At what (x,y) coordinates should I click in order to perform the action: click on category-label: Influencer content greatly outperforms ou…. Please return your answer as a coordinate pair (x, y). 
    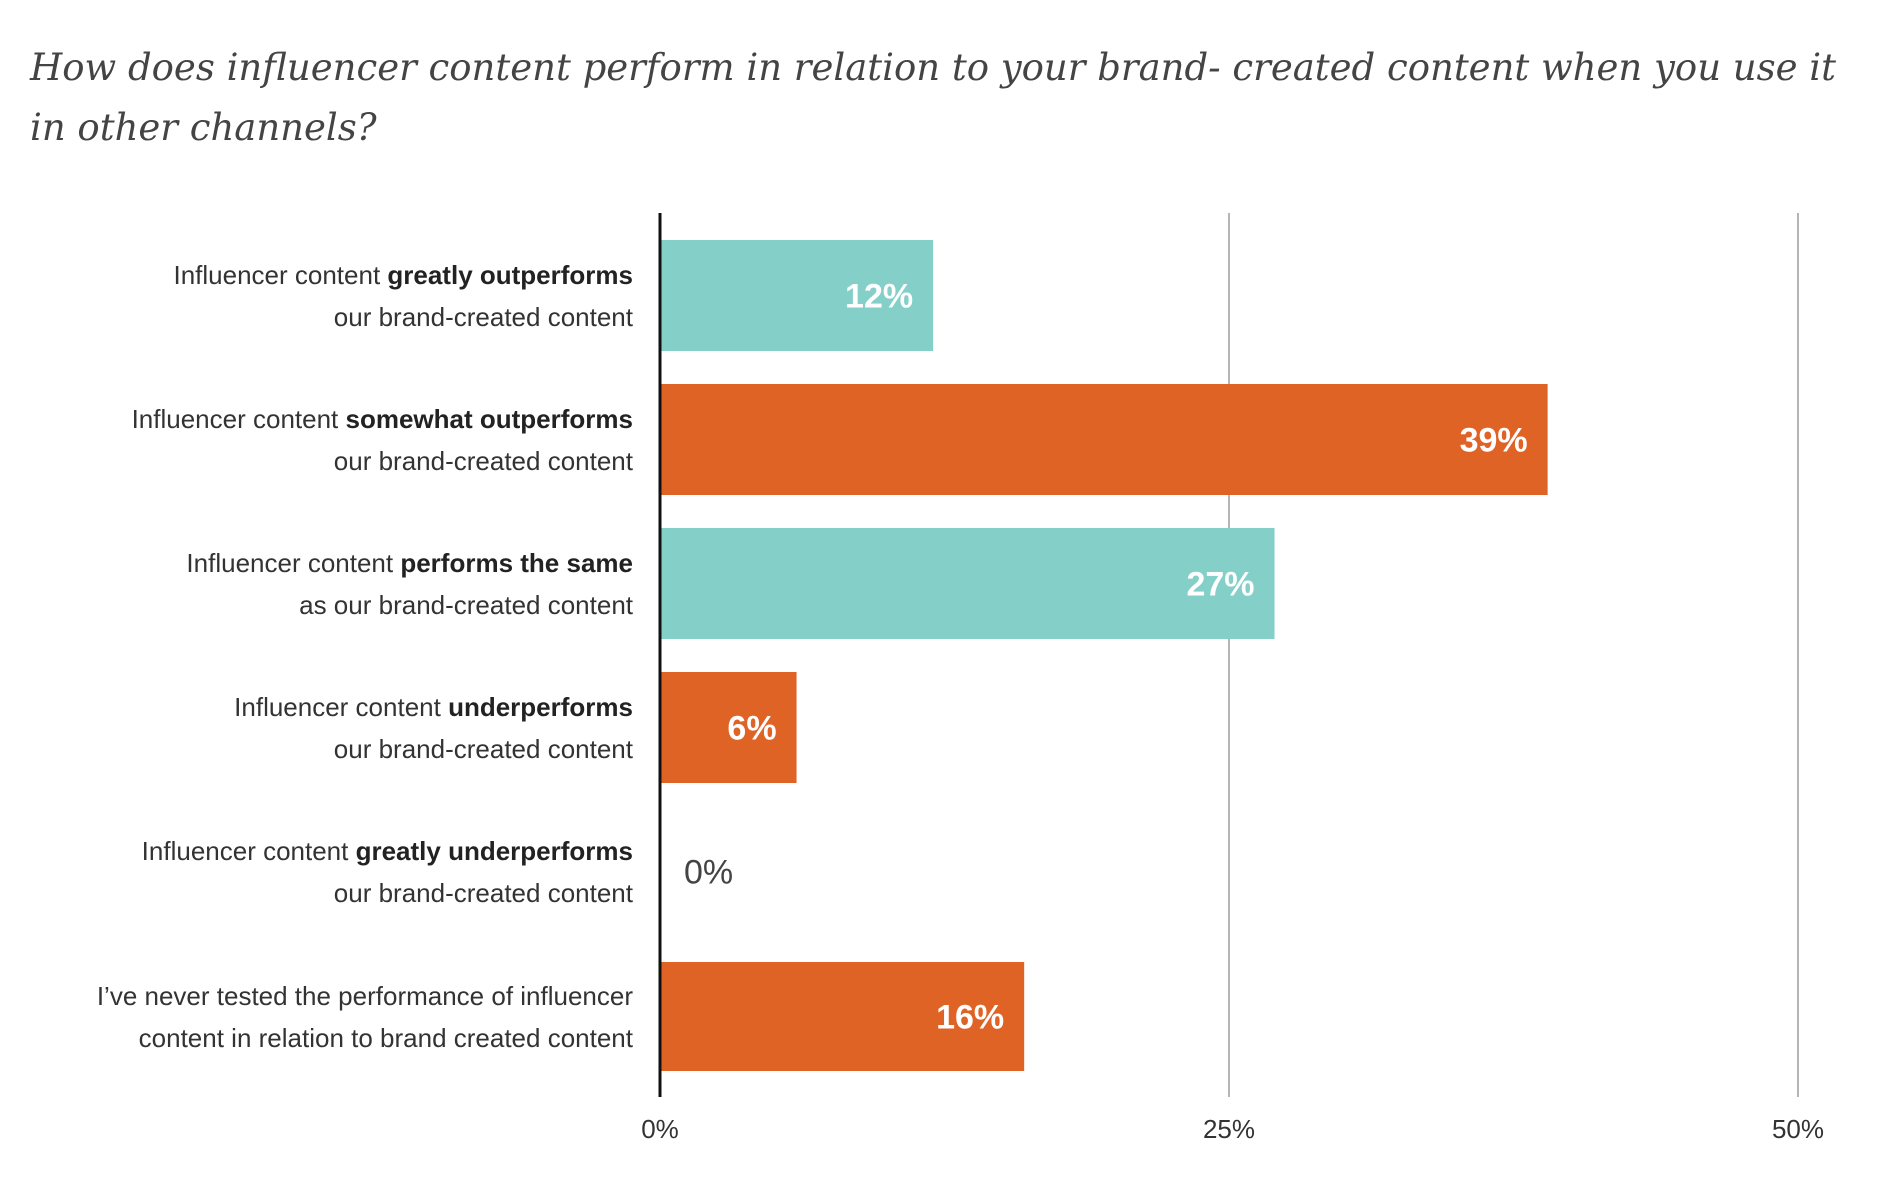
    Looking at the image, I should click on (316, 296).